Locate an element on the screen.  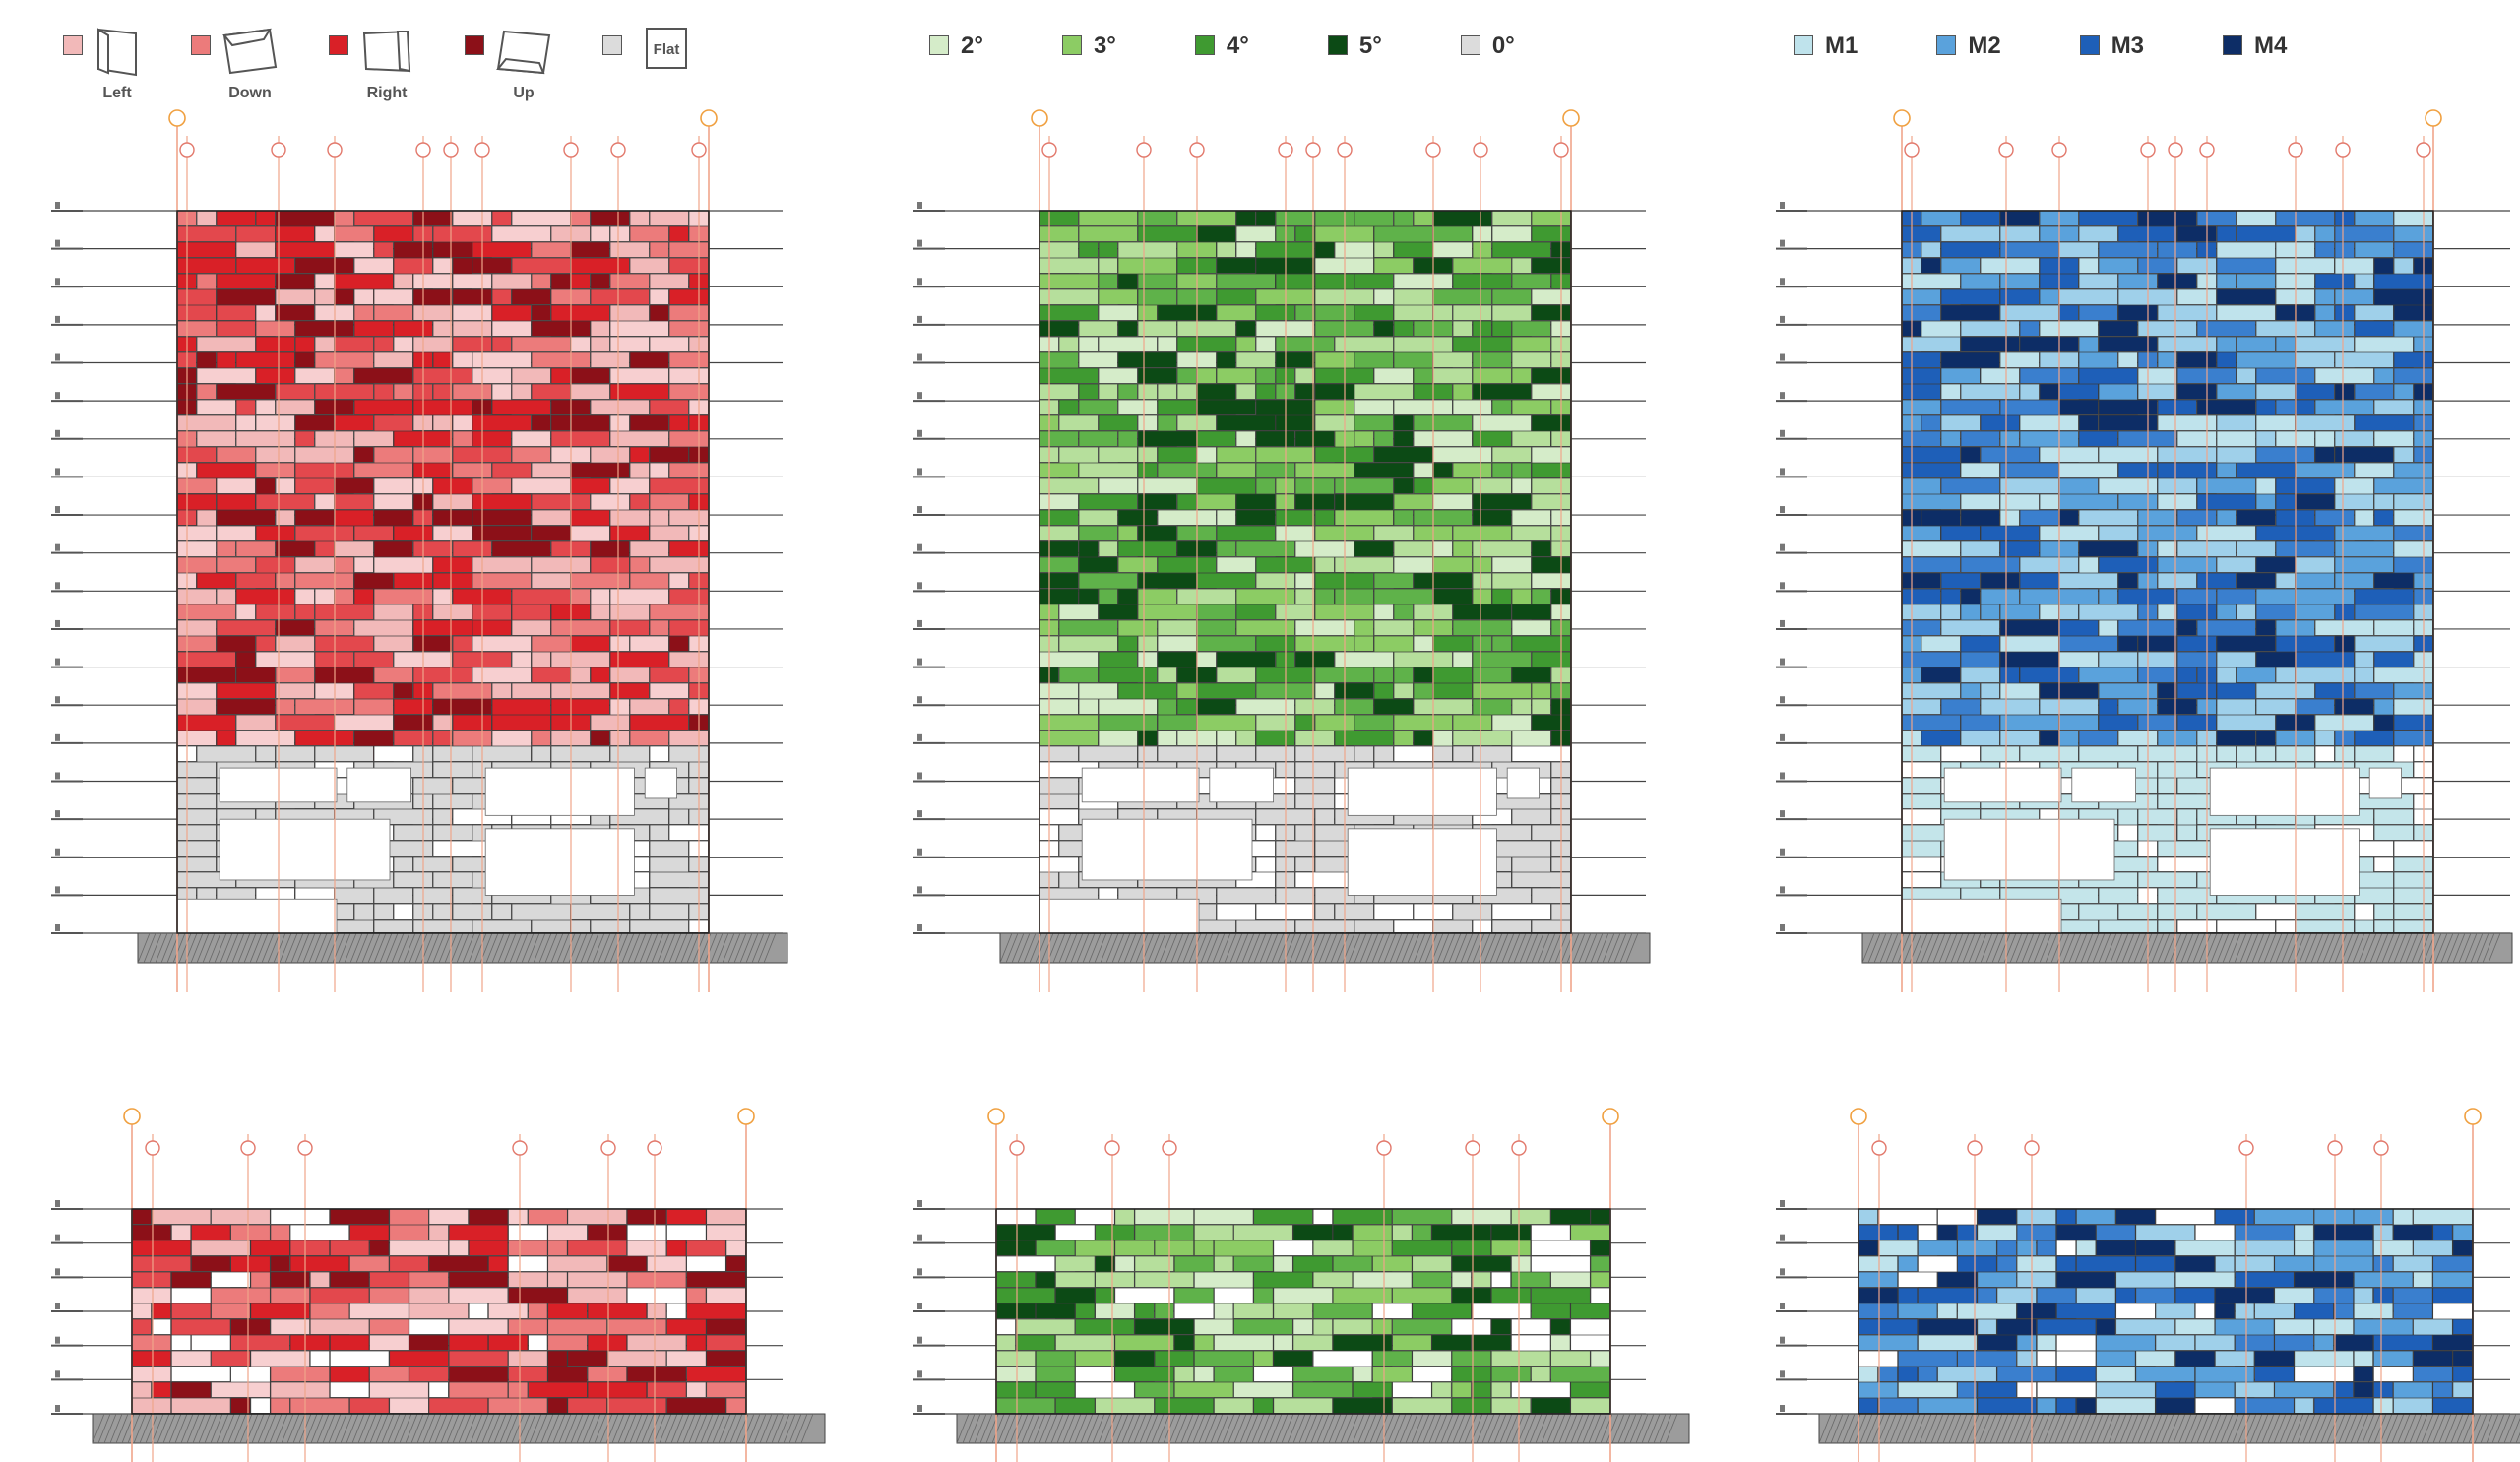
extent-axis-bubble is located at coordinates (709, 118).